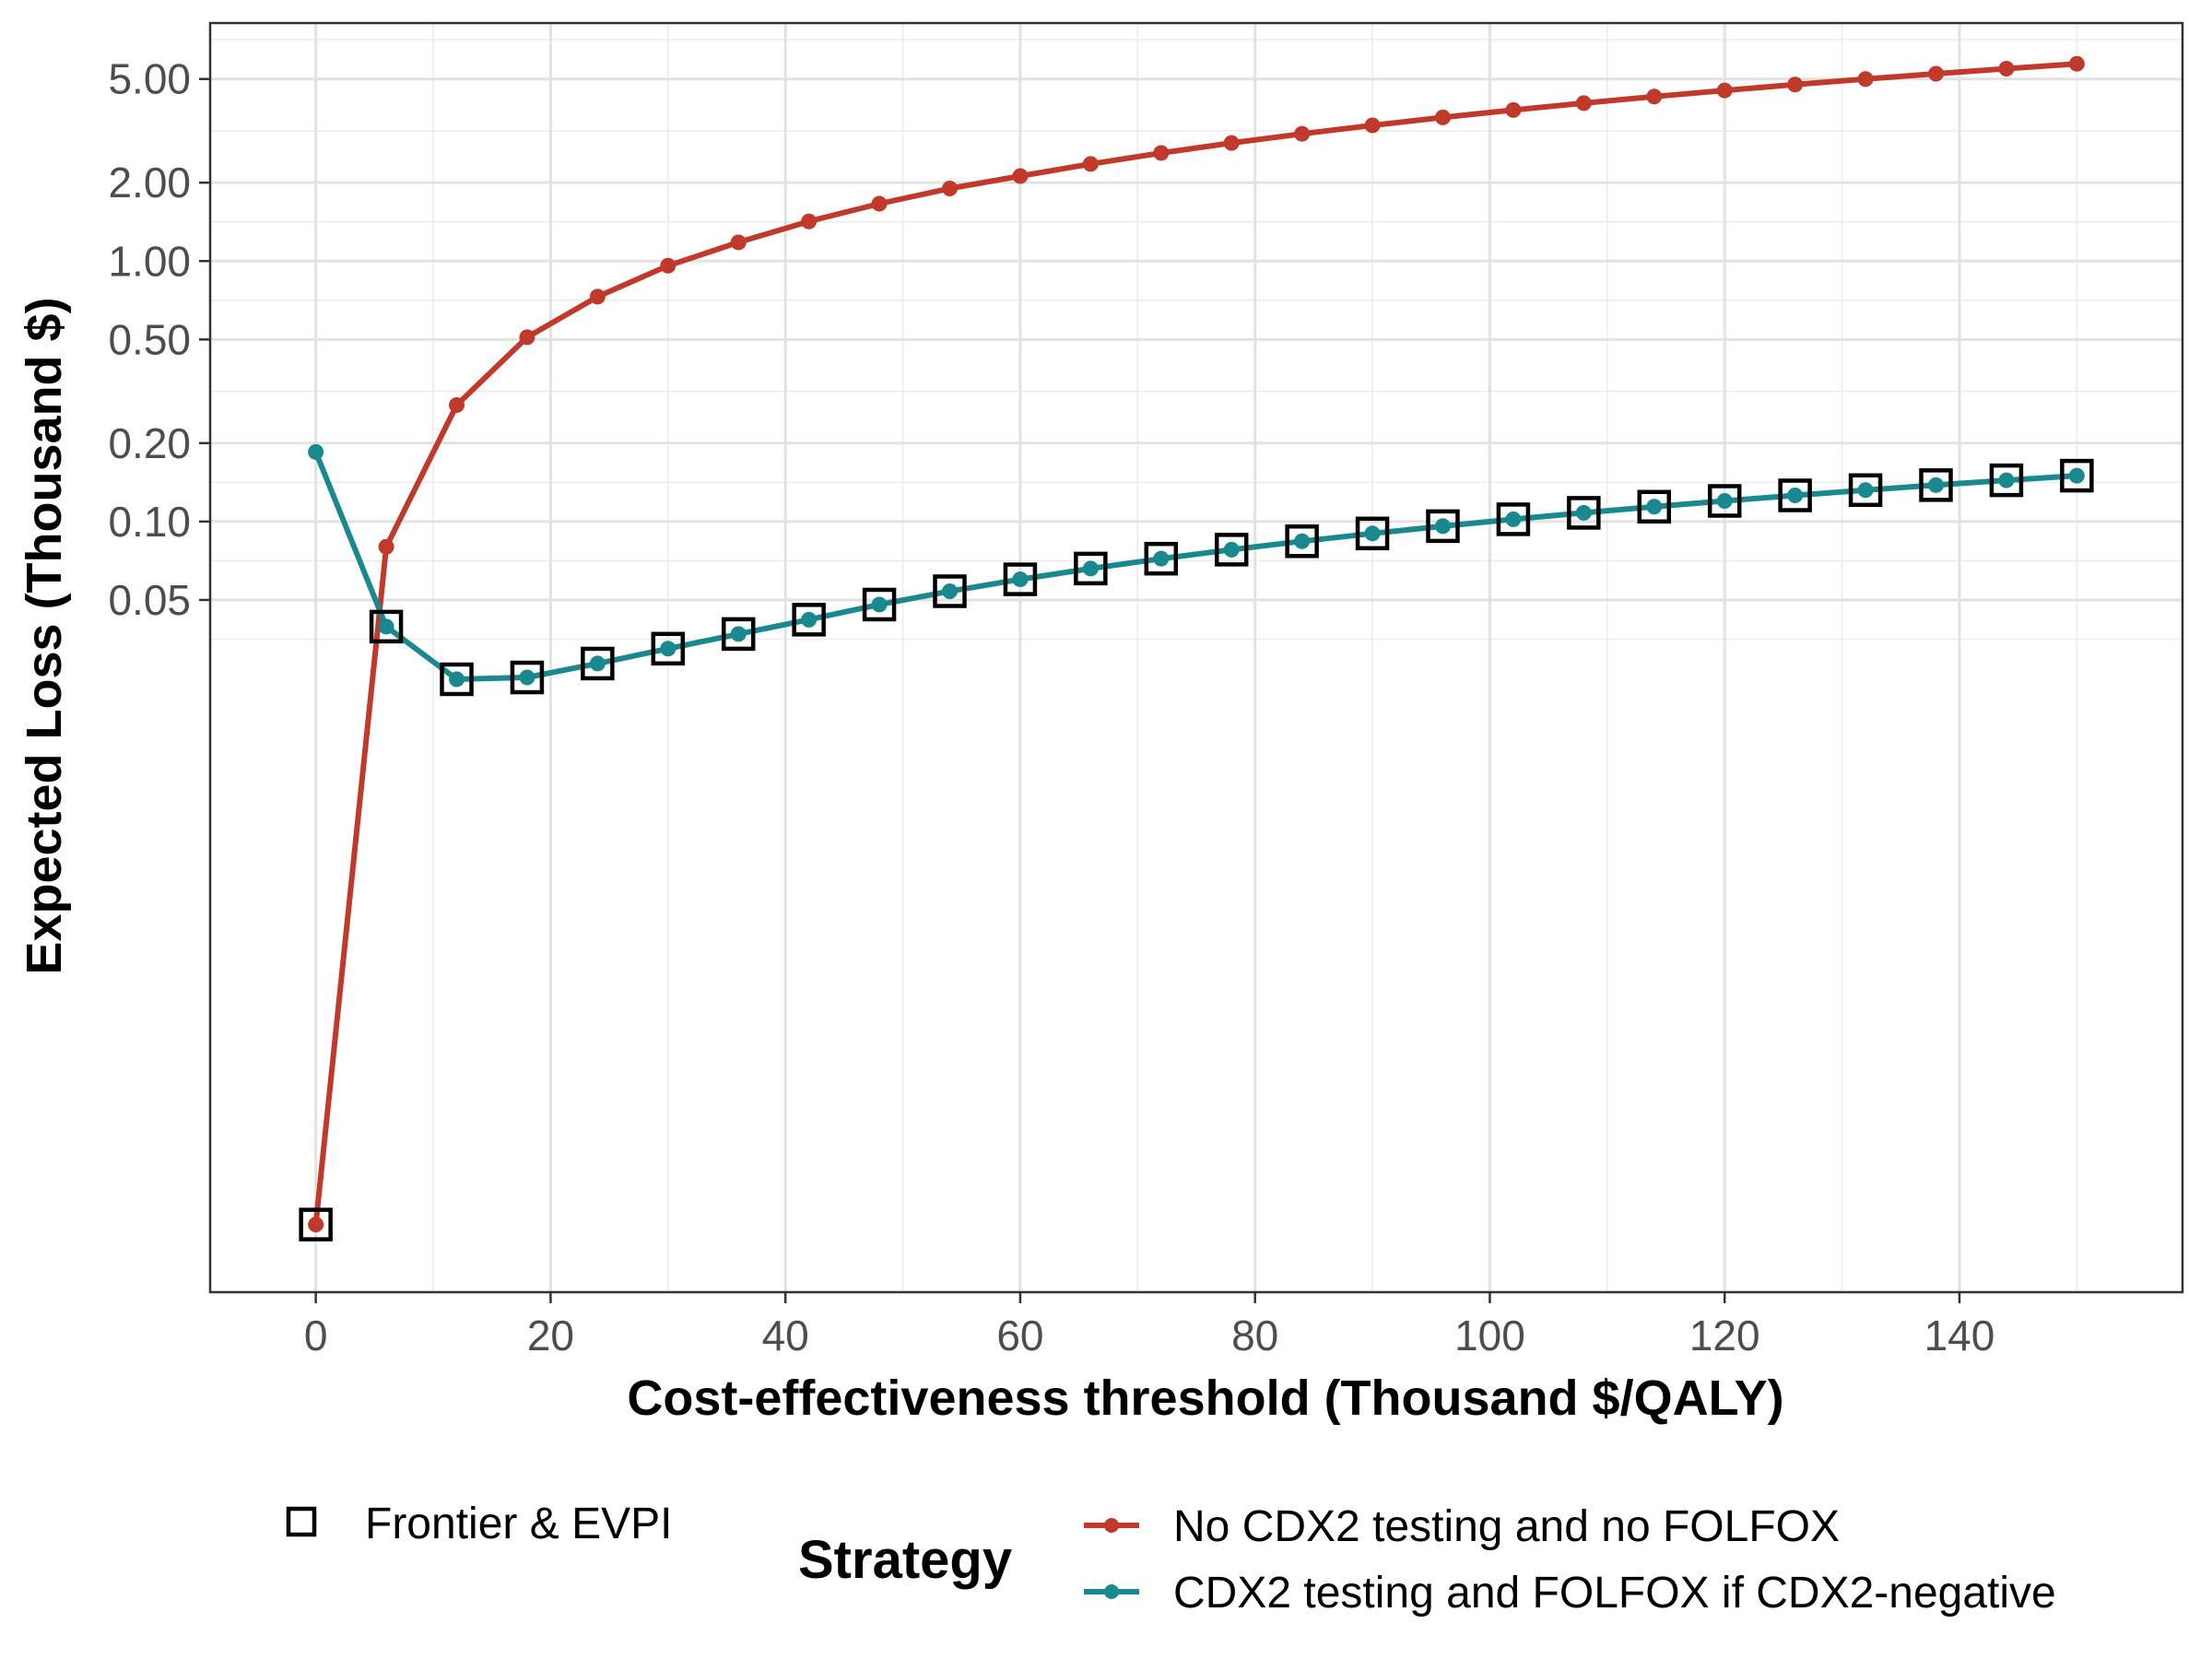  Describe the element at coordinates (1489, 1335) in the screenshot. I see `x-tick-label: 100` at that location.